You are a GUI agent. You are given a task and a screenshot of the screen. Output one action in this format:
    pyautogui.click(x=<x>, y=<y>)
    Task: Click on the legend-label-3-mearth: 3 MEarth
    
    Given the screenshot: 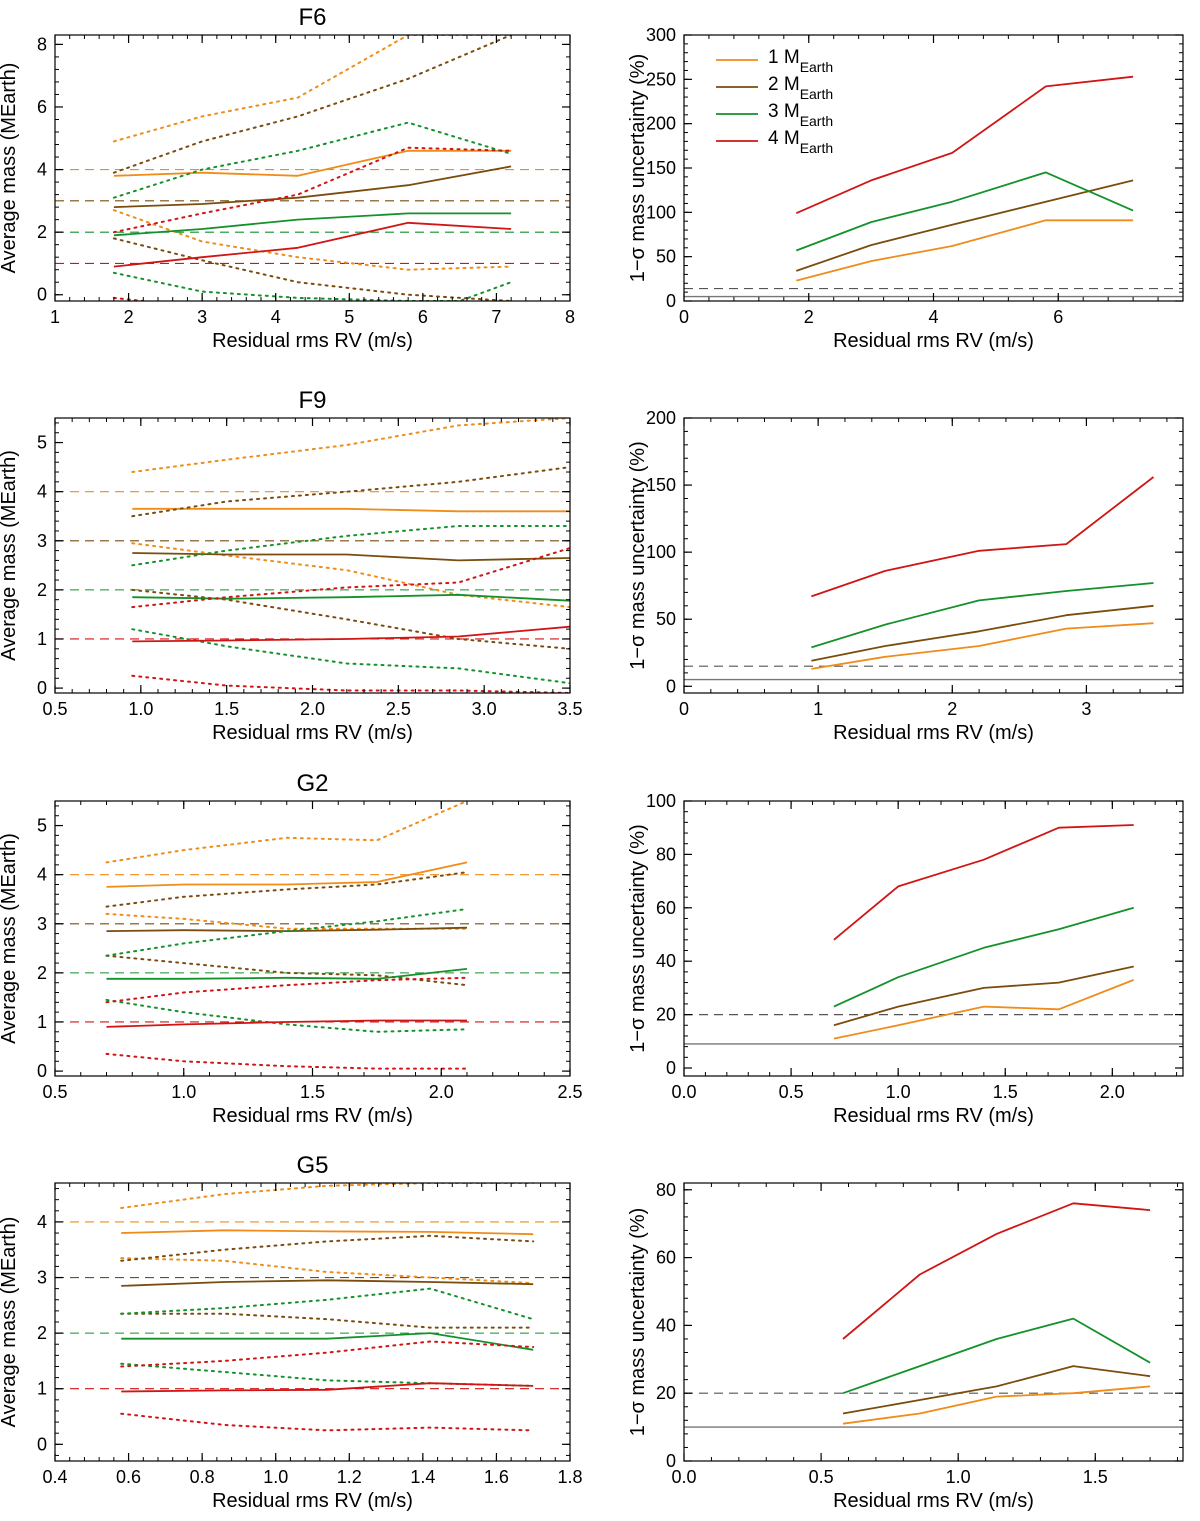 What is the action you would take?
    pyautogui.click(x=800, y=115)
    